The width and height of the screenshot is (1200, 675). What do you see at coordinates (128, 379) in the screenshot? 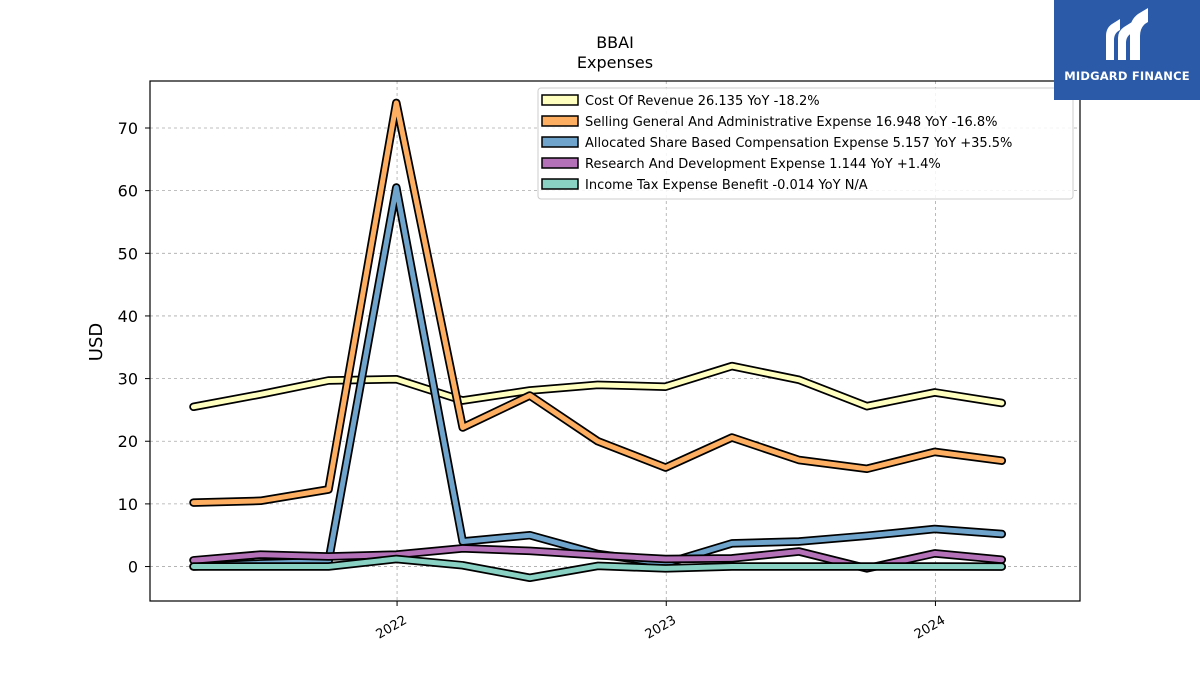
I see `y-tick-label: 30` at bounding box center [128, 379].